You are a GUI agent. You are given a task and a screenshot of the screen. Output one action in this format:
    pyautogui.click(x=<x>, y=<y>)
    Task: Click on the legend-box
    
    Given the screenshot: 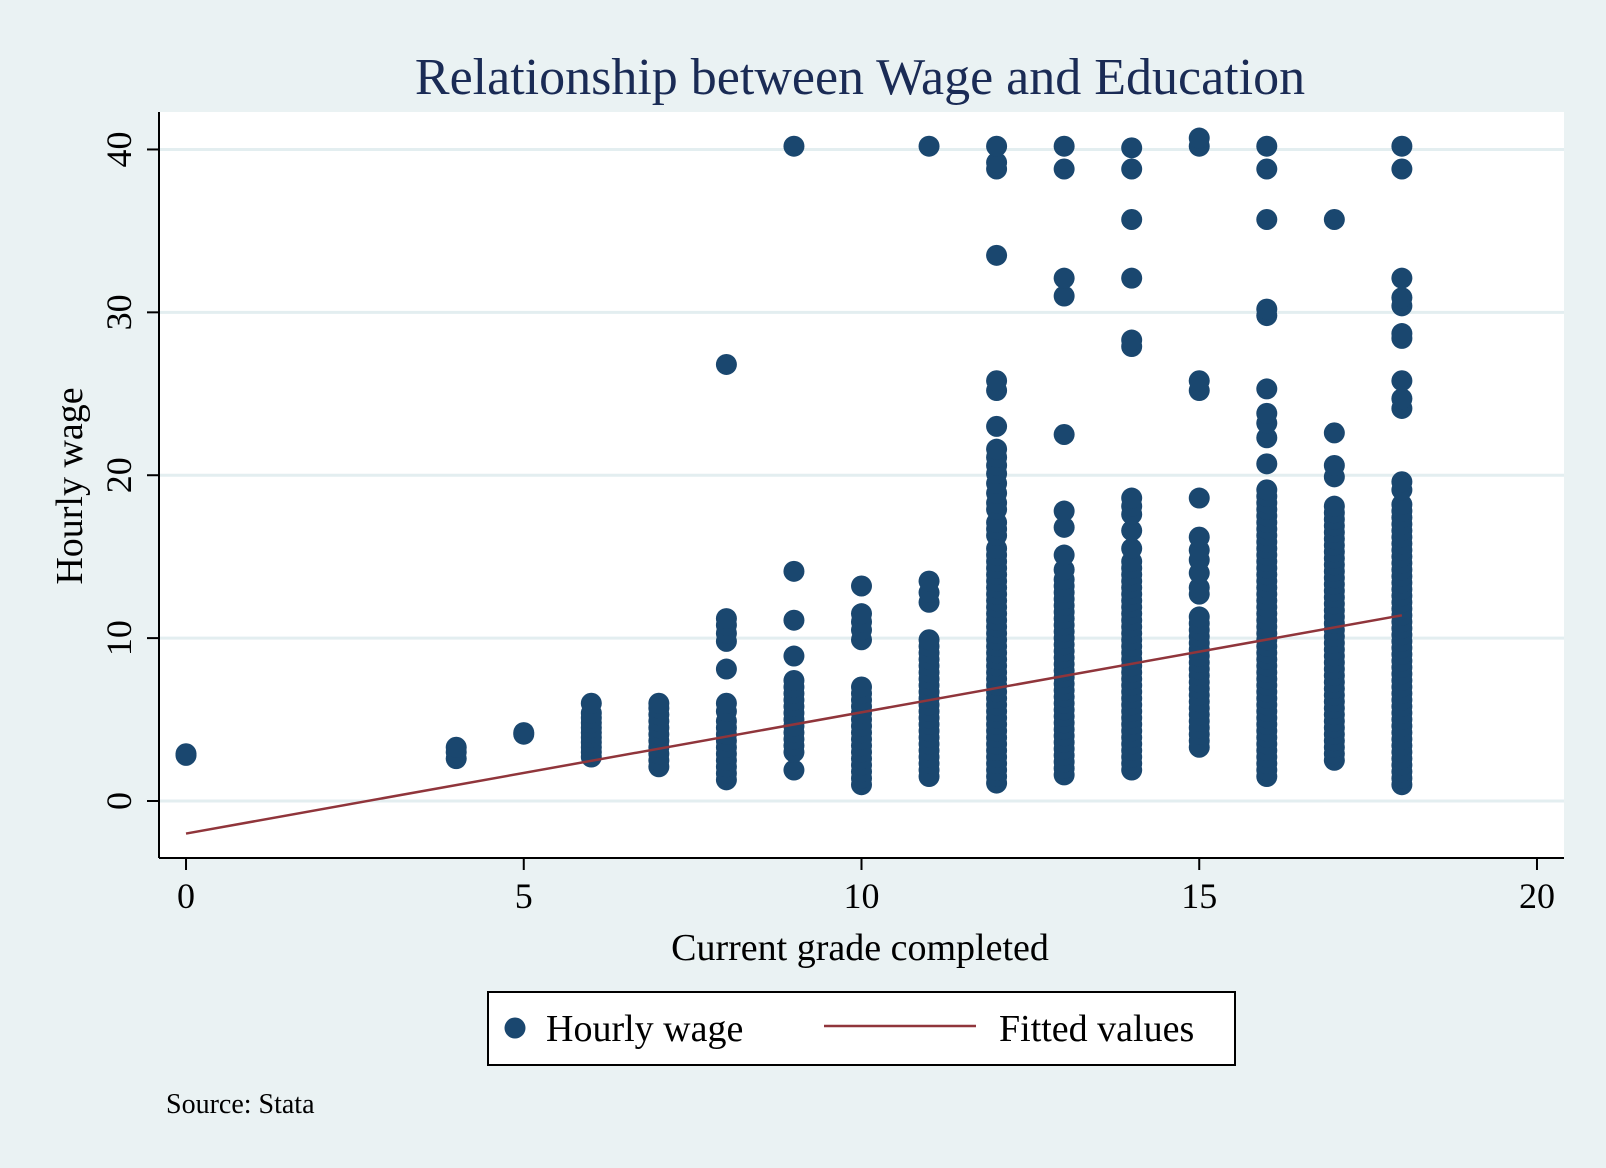 What is the action you would take?
    pyautogui.click(x=861, y=1028)
    